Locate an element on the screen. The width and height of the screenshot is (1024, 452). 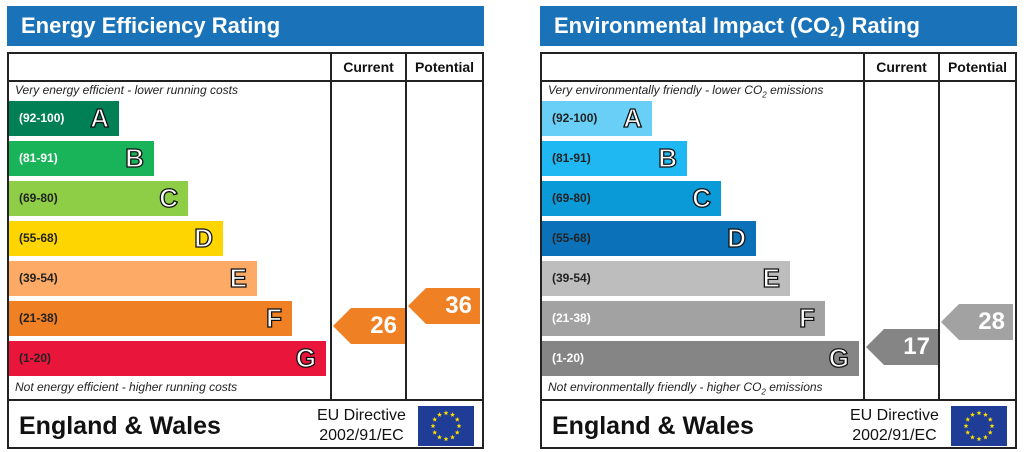
energy-band-b: (81-91) B is located at coordinates (81, 158).